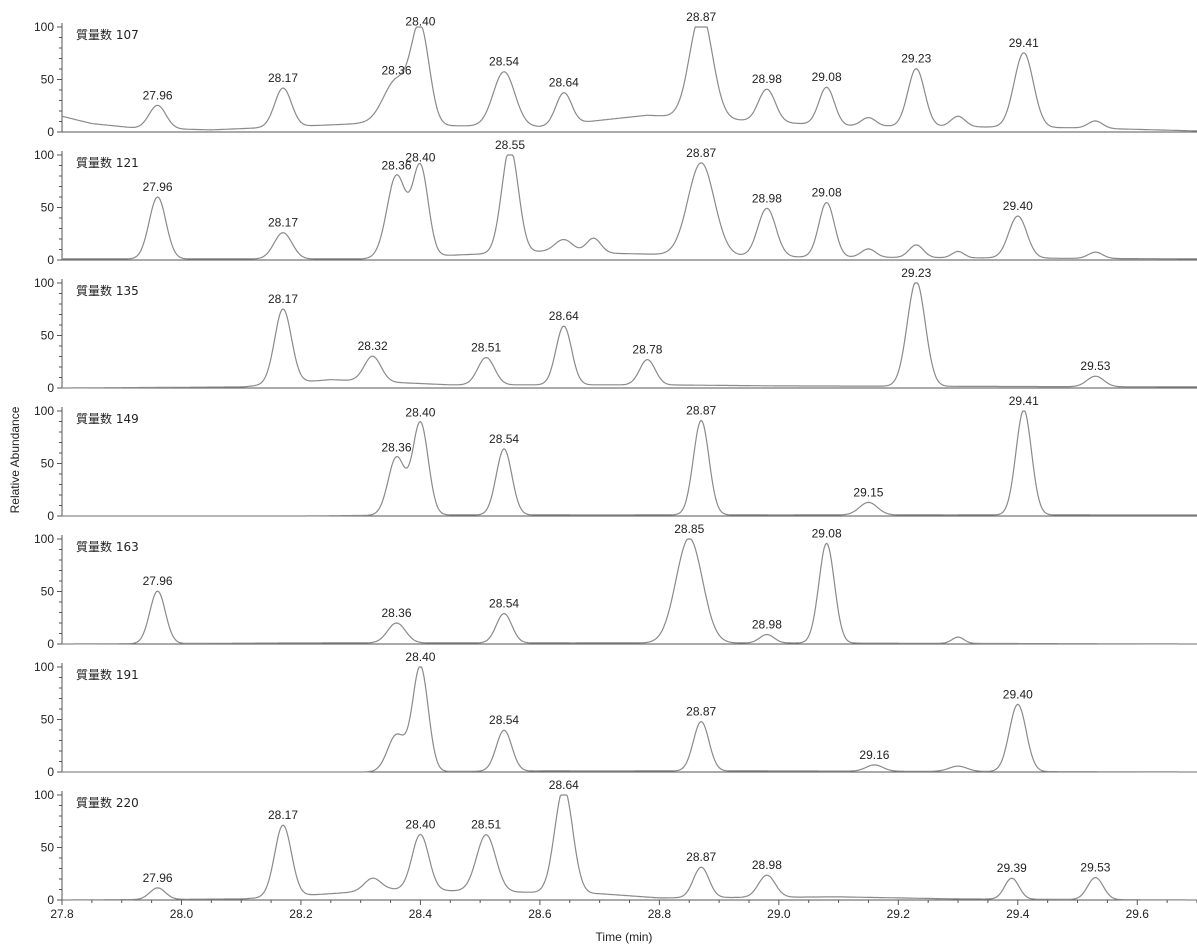 The image size is (1197, 947). I want to click on x-axis-title: Time (min), so click(624, 937).